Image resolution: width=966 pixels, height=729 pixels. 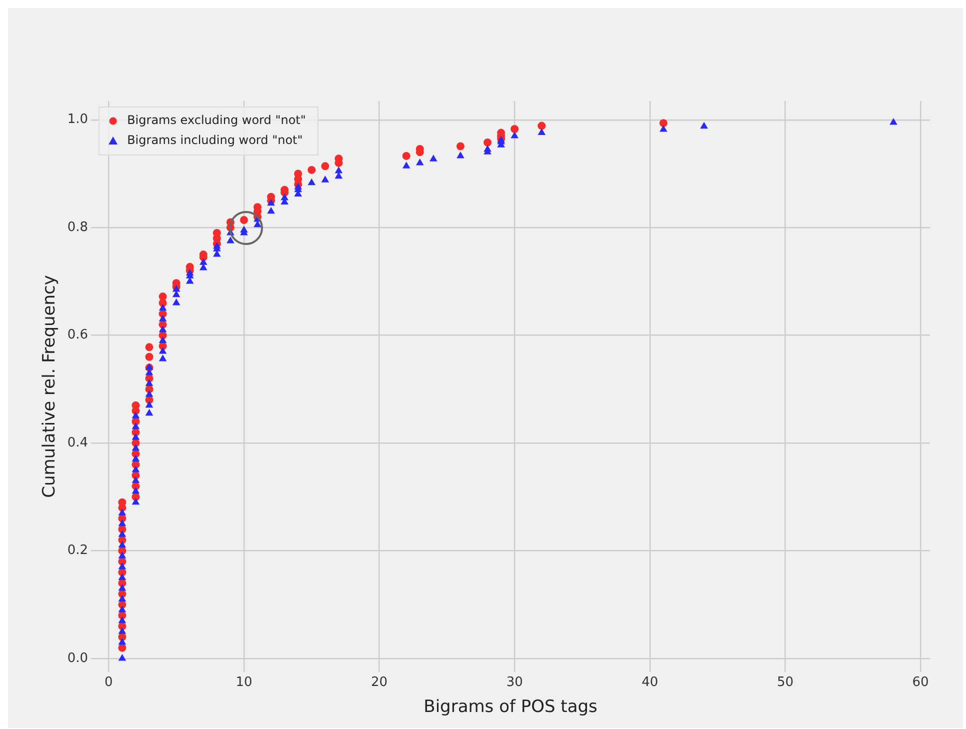 What do you see at coordinates (920, 682) in the screenshot?
I see `x-tick-label: 60` at bounding box center [920, 682].